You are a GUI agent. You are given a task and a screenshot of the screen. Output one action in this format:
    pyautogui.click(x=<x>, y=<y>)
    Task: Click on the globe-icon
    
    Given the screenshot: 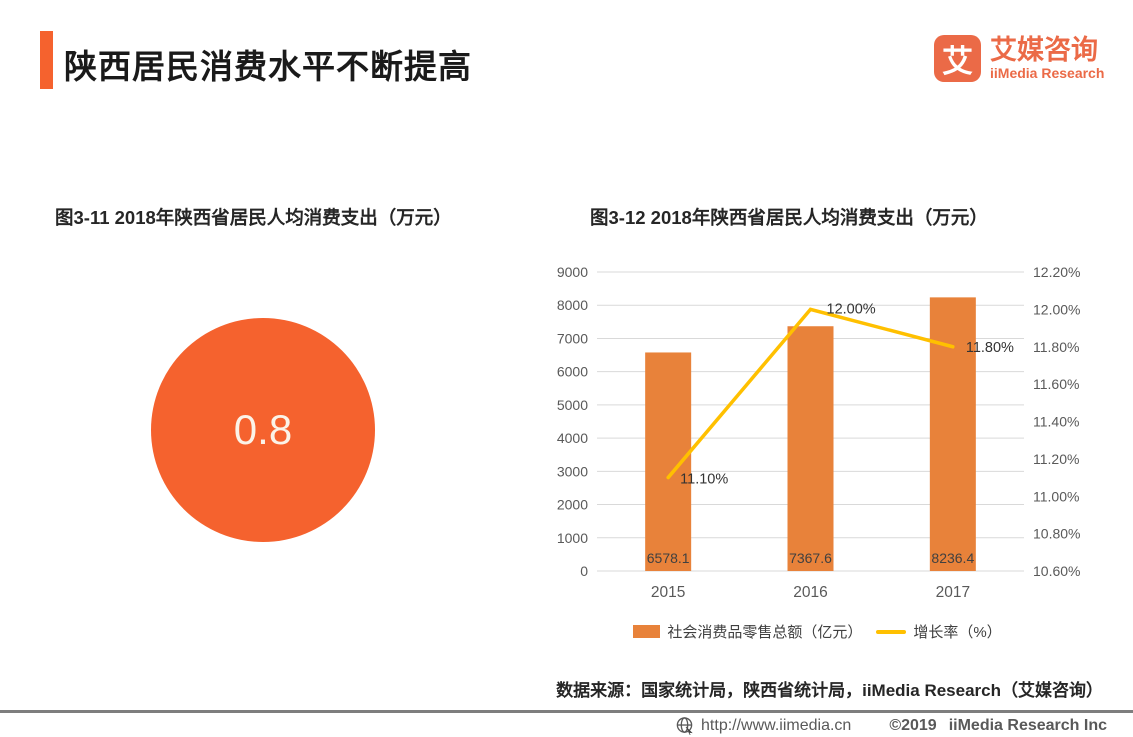 What is the action you would take?
    pyautogui.click(x=684, y=726)
    